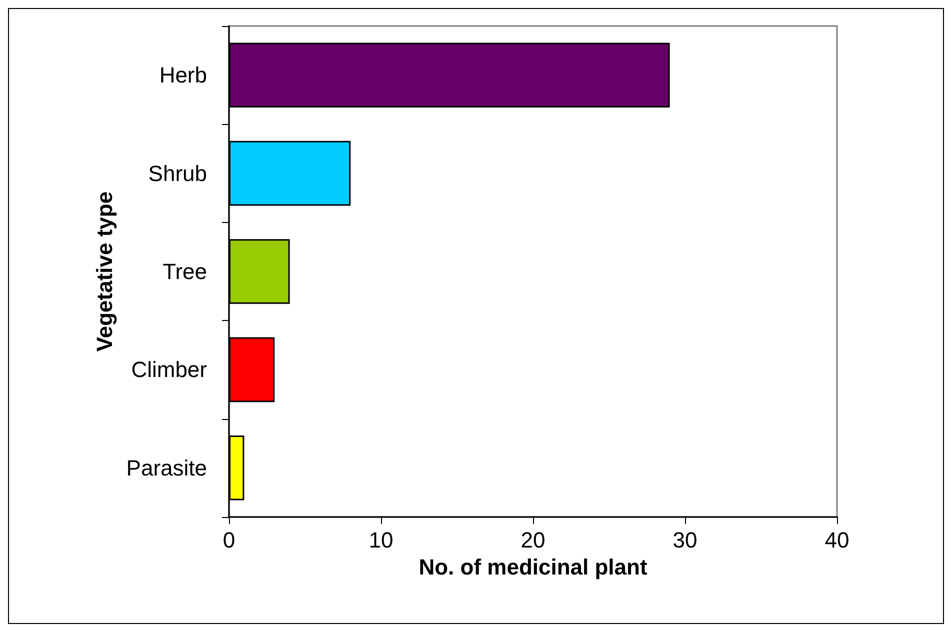 Image resolution: width=950 pixels, height=626 pixels. What do you see at coordinates (533, 540) in the screenshot?
I see `x-tick-label: 20` at bounding box center [533, 540].